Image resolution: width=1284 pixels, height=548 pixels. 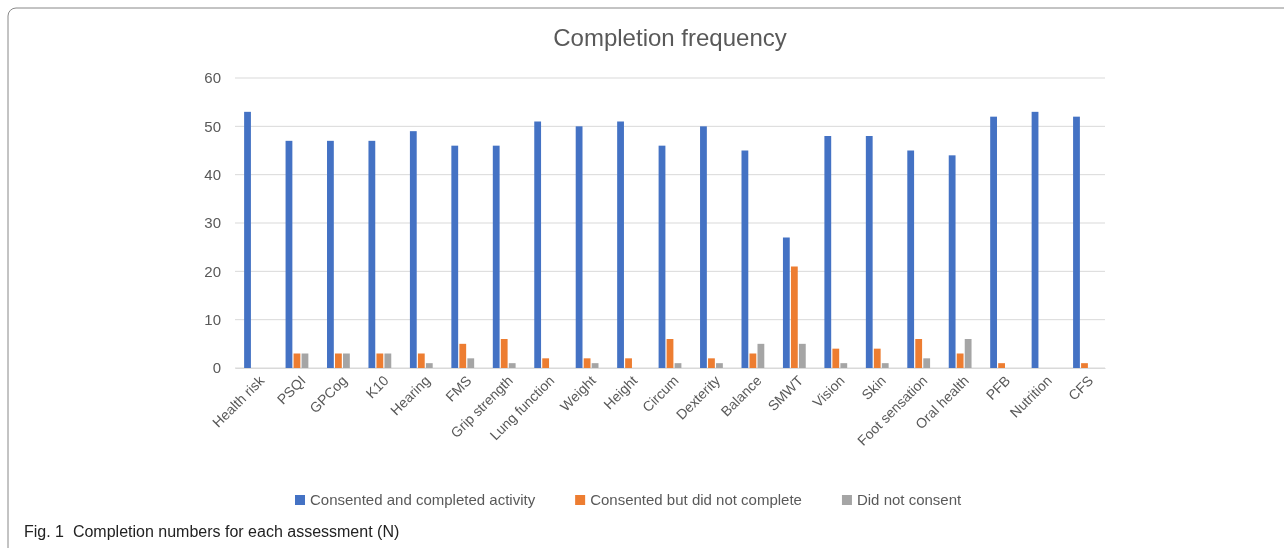 I want to click on legend-label: Consented and completed activity, so click(x=423, y=499).